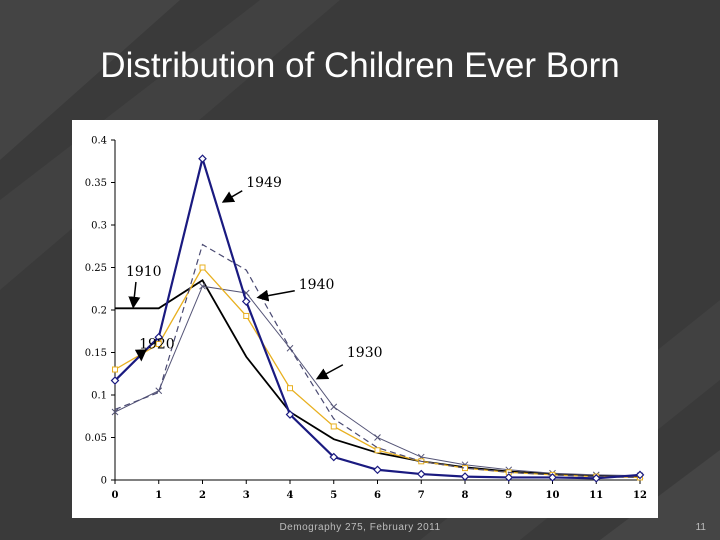  Describe the element at coordinates (465, 495) in the screenshot. I see `x-tick-label: 8` at that location.